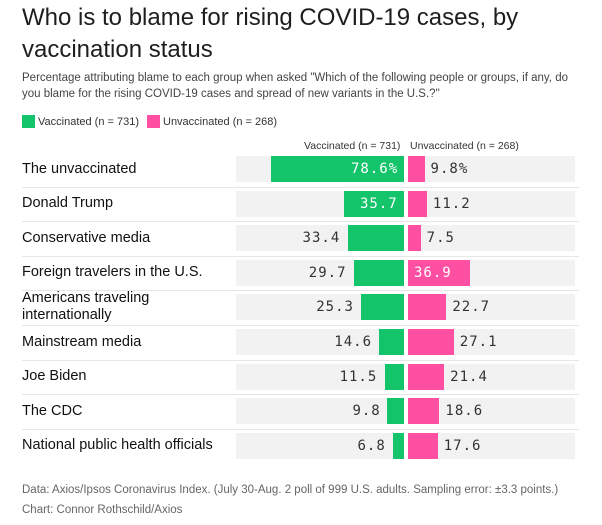 Image resolution: width=602 pixels, height=525 pixels. What do you see at coordinates (462, 445) in the screenshot?
I see `value-label-unvaccinated: 17.6` at bounding box center [462, 445].